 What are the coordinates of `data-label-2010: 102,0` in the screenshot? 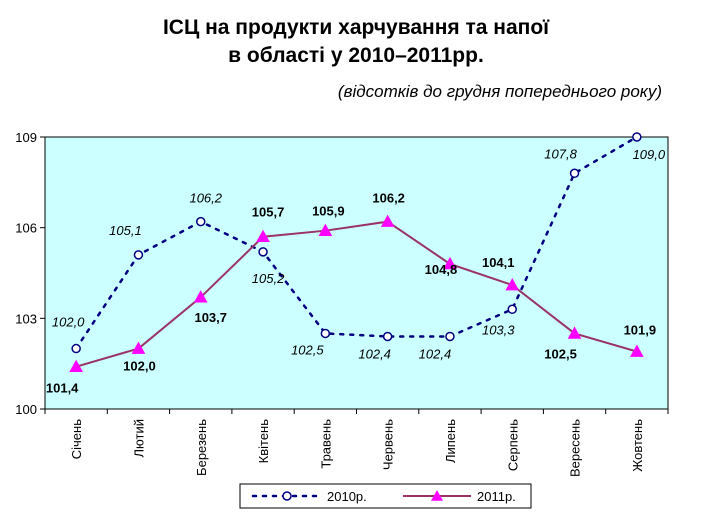 It's located at (68, 322).